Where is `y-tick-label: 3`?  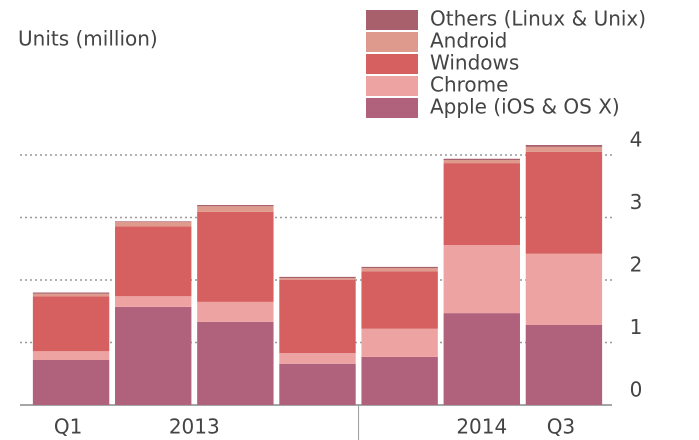 y-tick-label: 3 is located at coordinates (636, 202).